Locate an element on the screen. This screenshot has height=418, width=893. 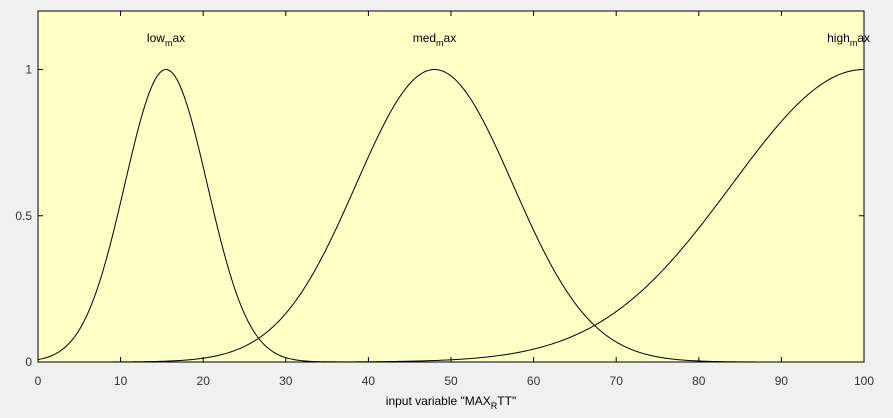
x-tick-label: 70 is located at coordinates (617, 381).